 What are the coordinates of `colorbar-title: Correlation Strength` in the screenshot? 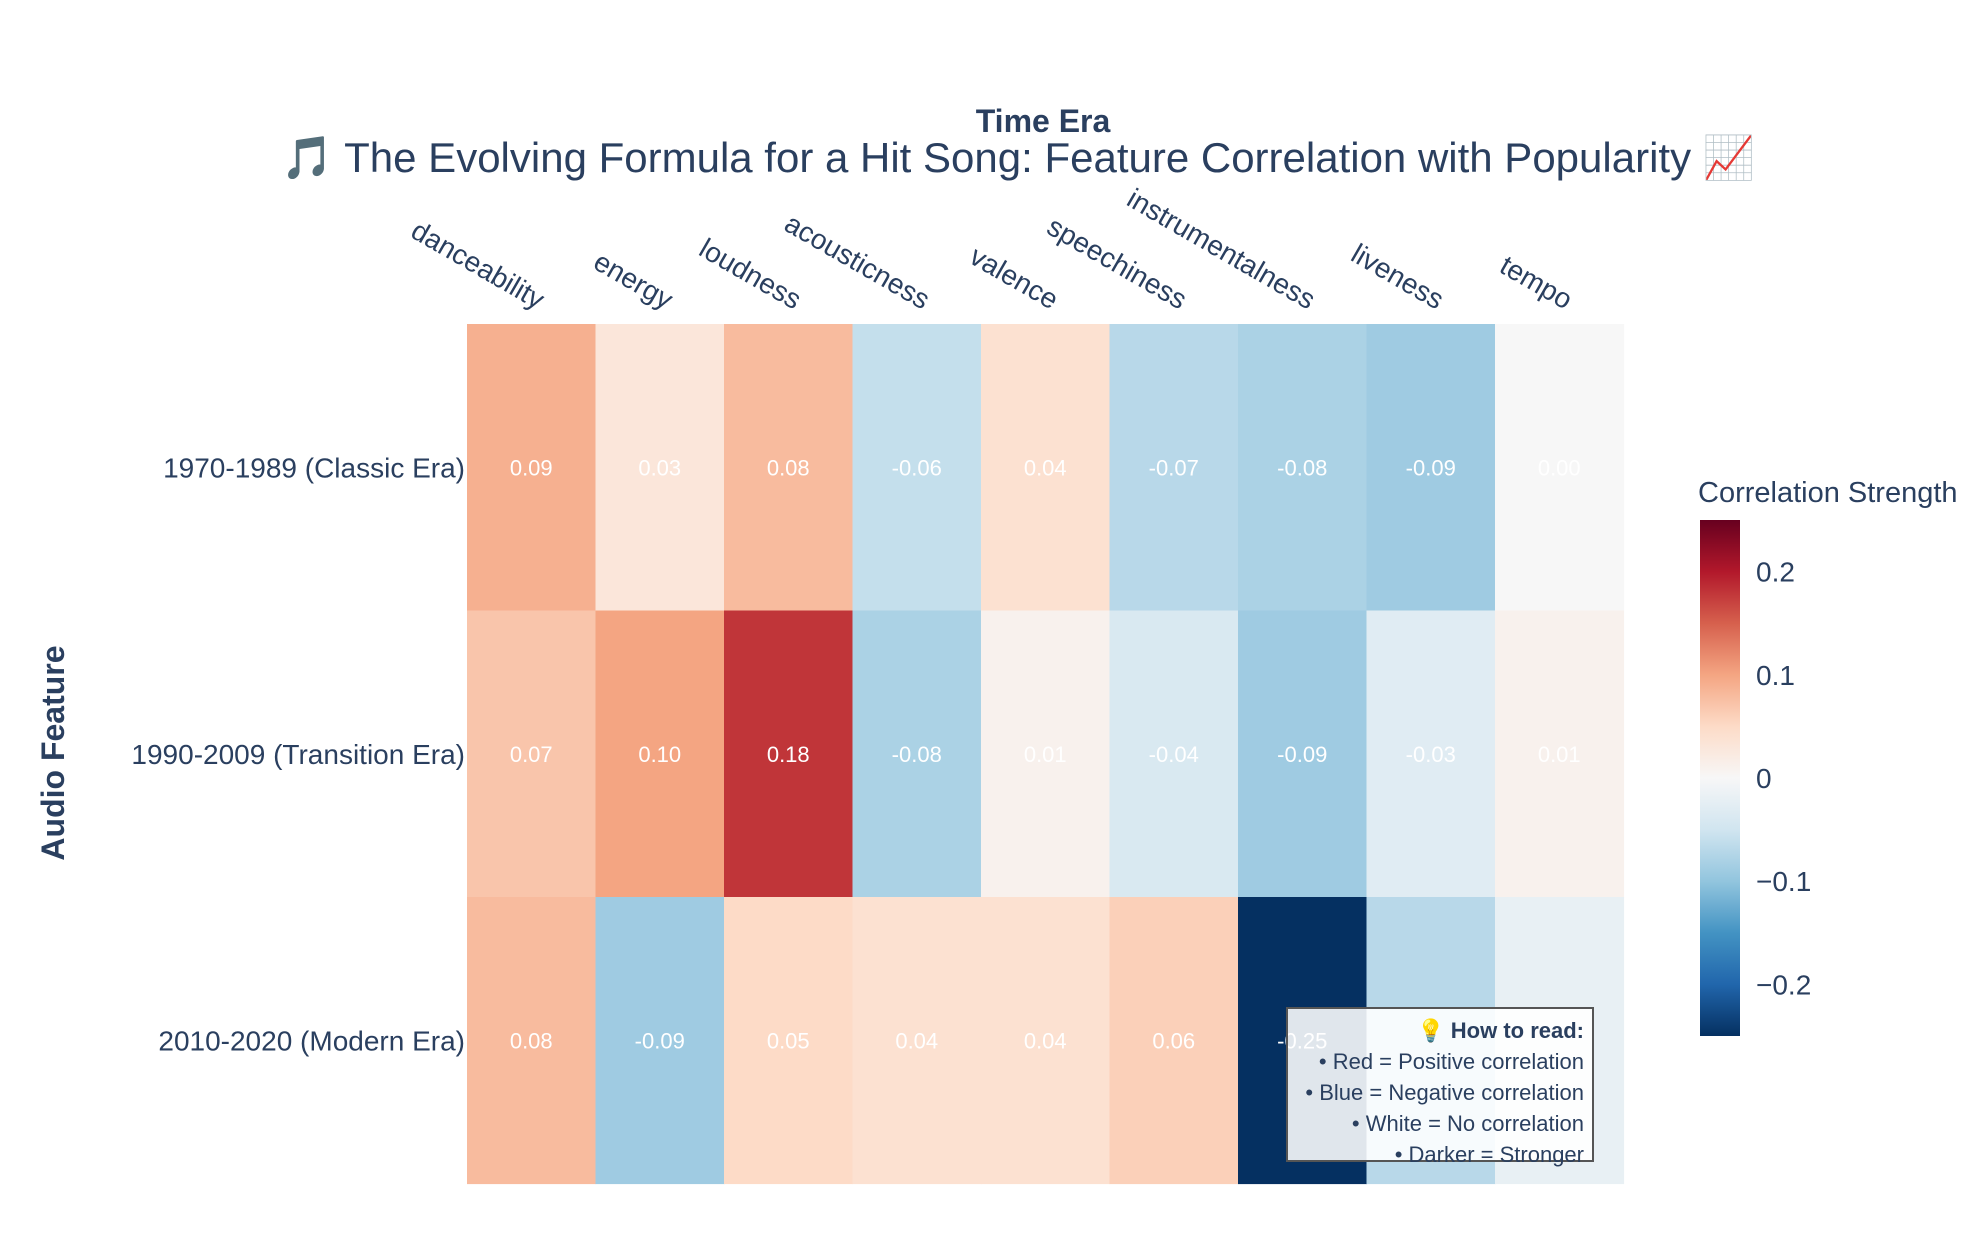 It's located at (1828, 493).